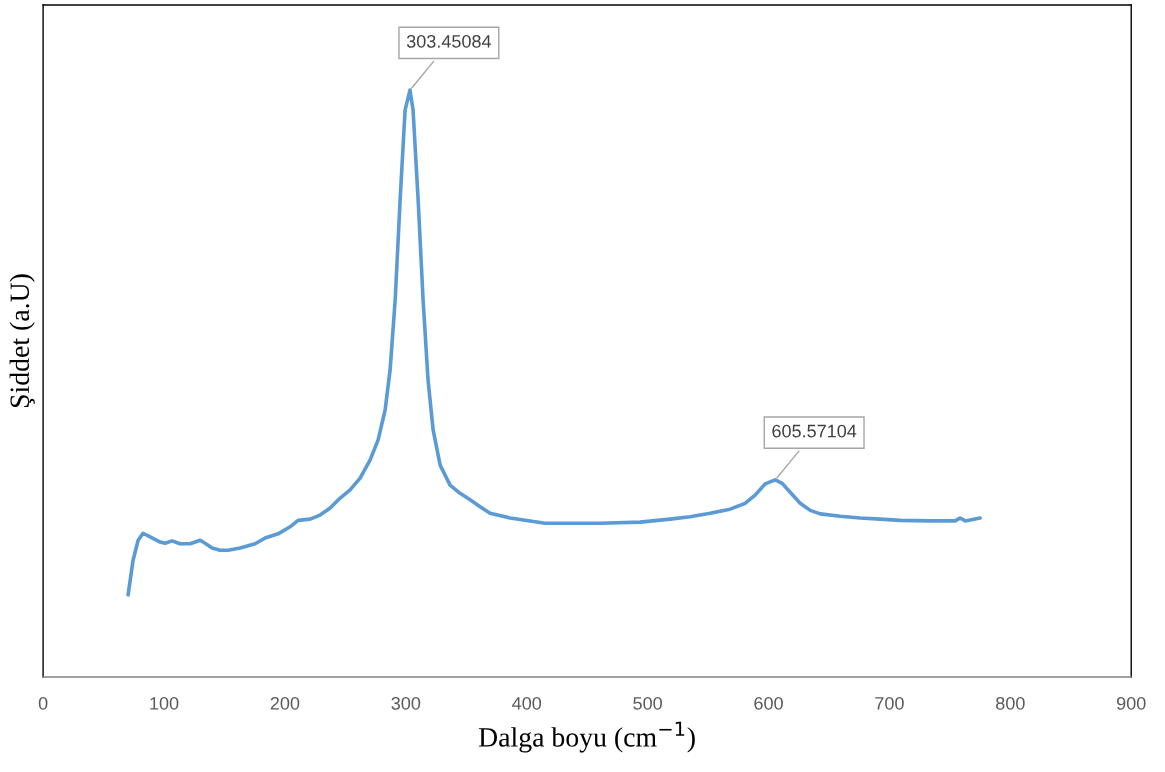  What do you see at coordinates (814, 431) in the screenshot?
I see `annotation: 605.57104` at bounding box center [814, 431].